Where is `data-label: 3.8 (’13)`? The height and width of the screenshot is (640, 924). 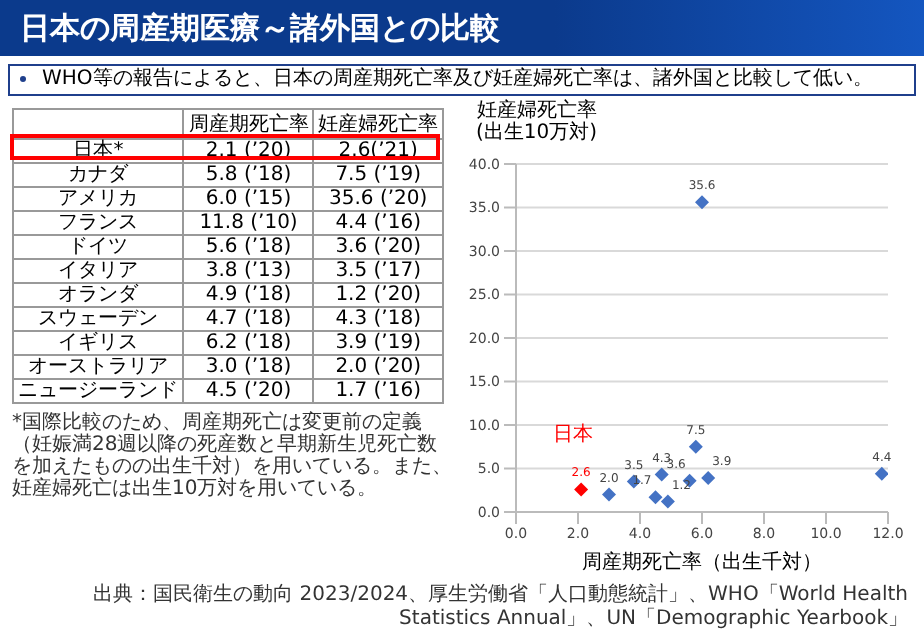 data-label: 3.8 (’13) is located at coordinates (248, 271).